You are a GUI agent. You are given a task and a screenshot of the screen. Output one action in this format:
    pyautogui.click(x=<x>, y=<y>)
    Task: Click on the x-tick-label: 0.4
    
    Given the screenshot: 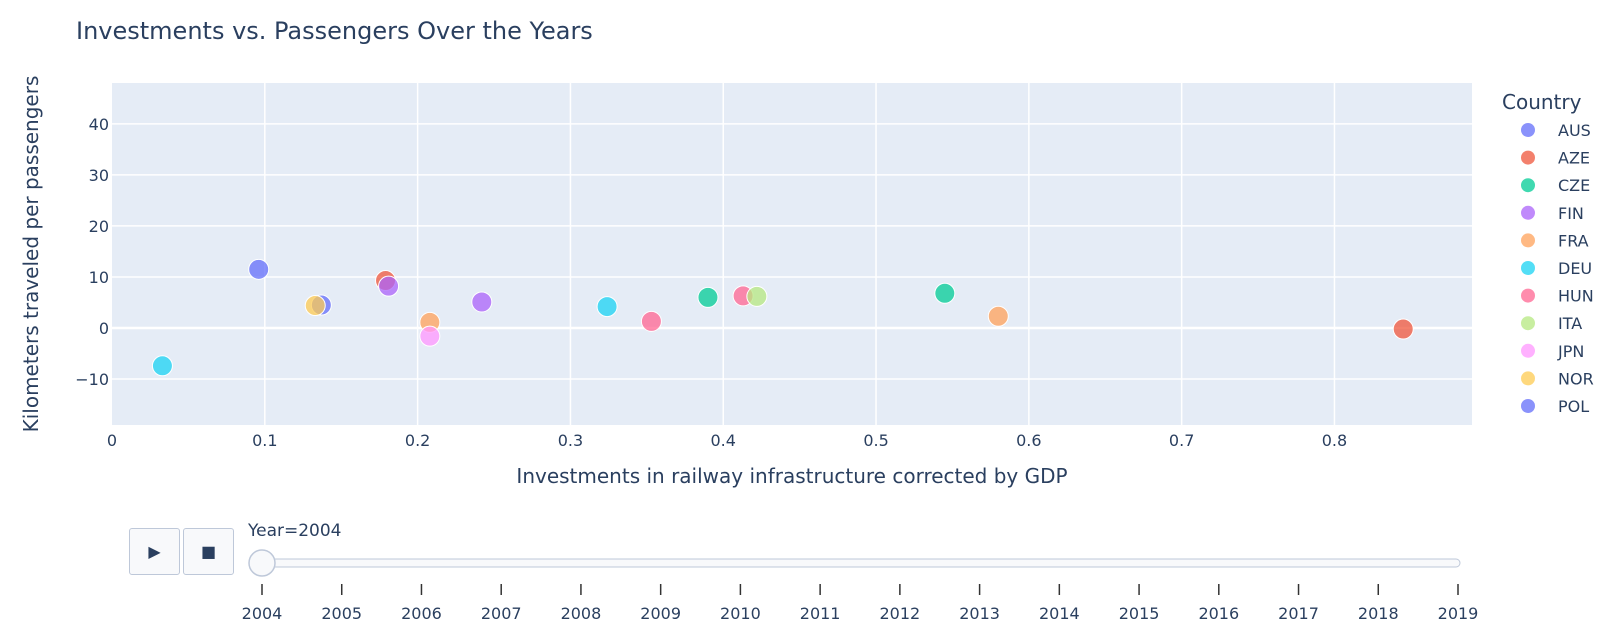 What is the action you would take?
    pyautogui.click(x=723, y=440)
    